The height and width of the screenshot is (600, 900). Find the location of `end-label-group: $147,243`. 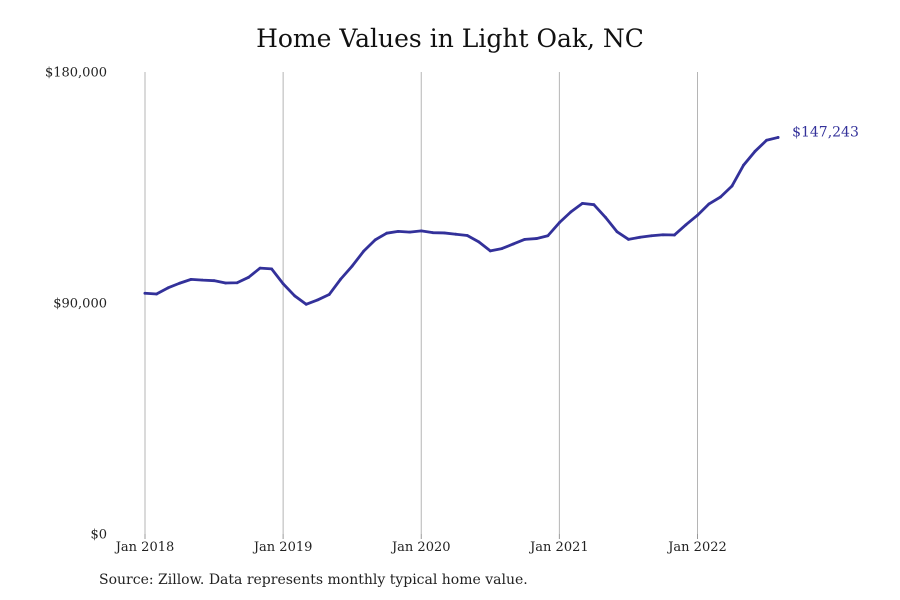

end-label-group: $147,243 is located at coordinates (825, 132).